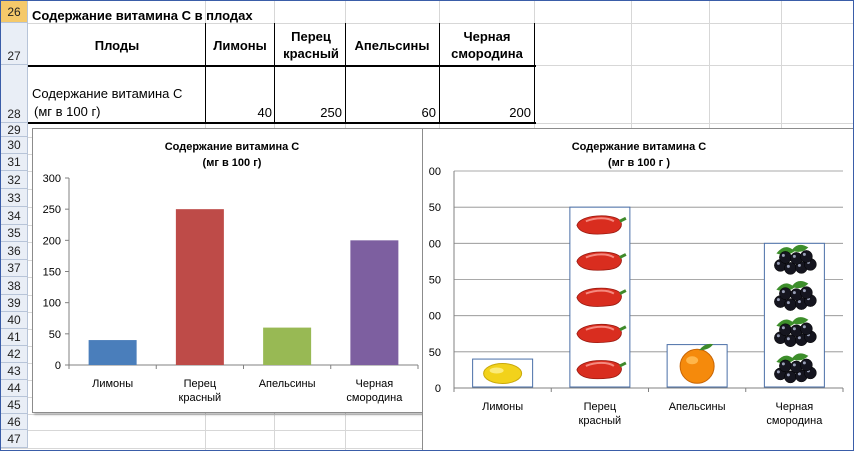  I want to click on chart2-title-line: Содержание витамина С, so click(639, 147).